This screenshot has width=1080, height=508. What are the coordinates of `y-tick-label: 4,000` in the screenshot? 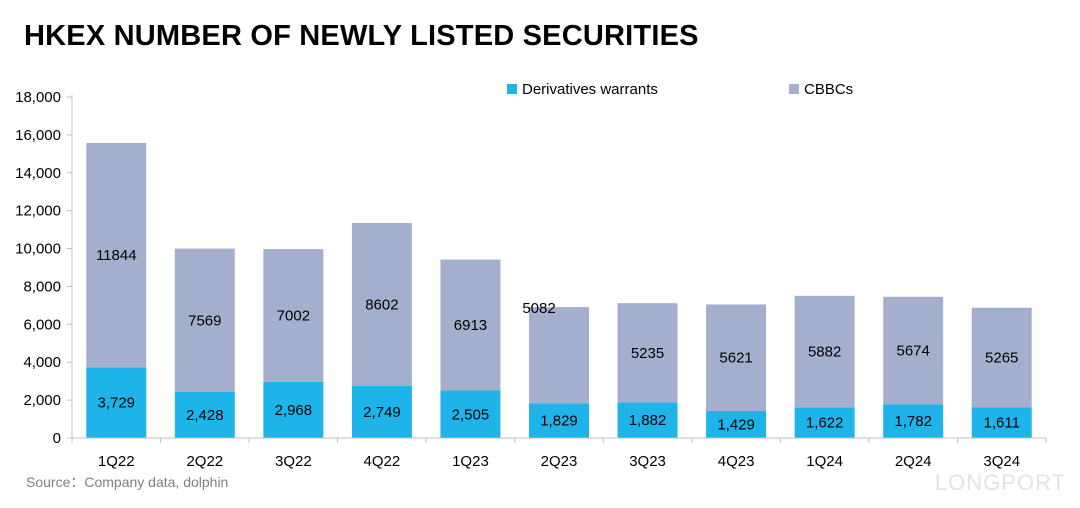 It's located at (42, 362).